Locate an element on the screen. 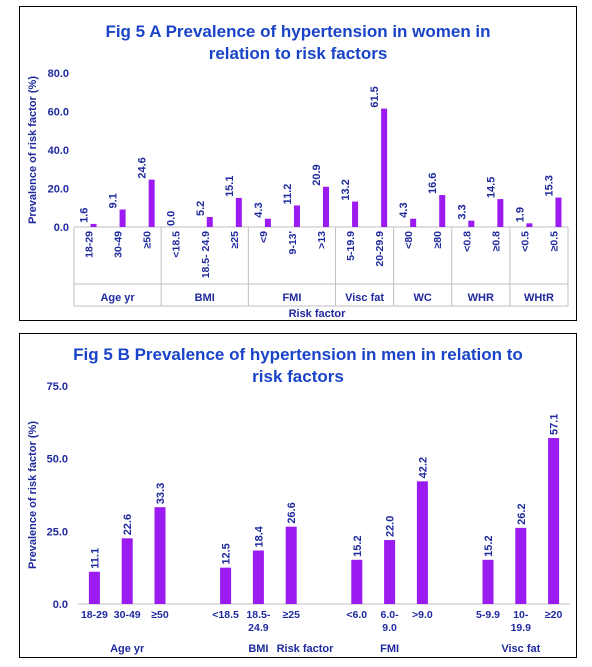 The height and width of the screenshot is (667, 592). category-tick-label: <0.5 is located at coordinates (525, 241).